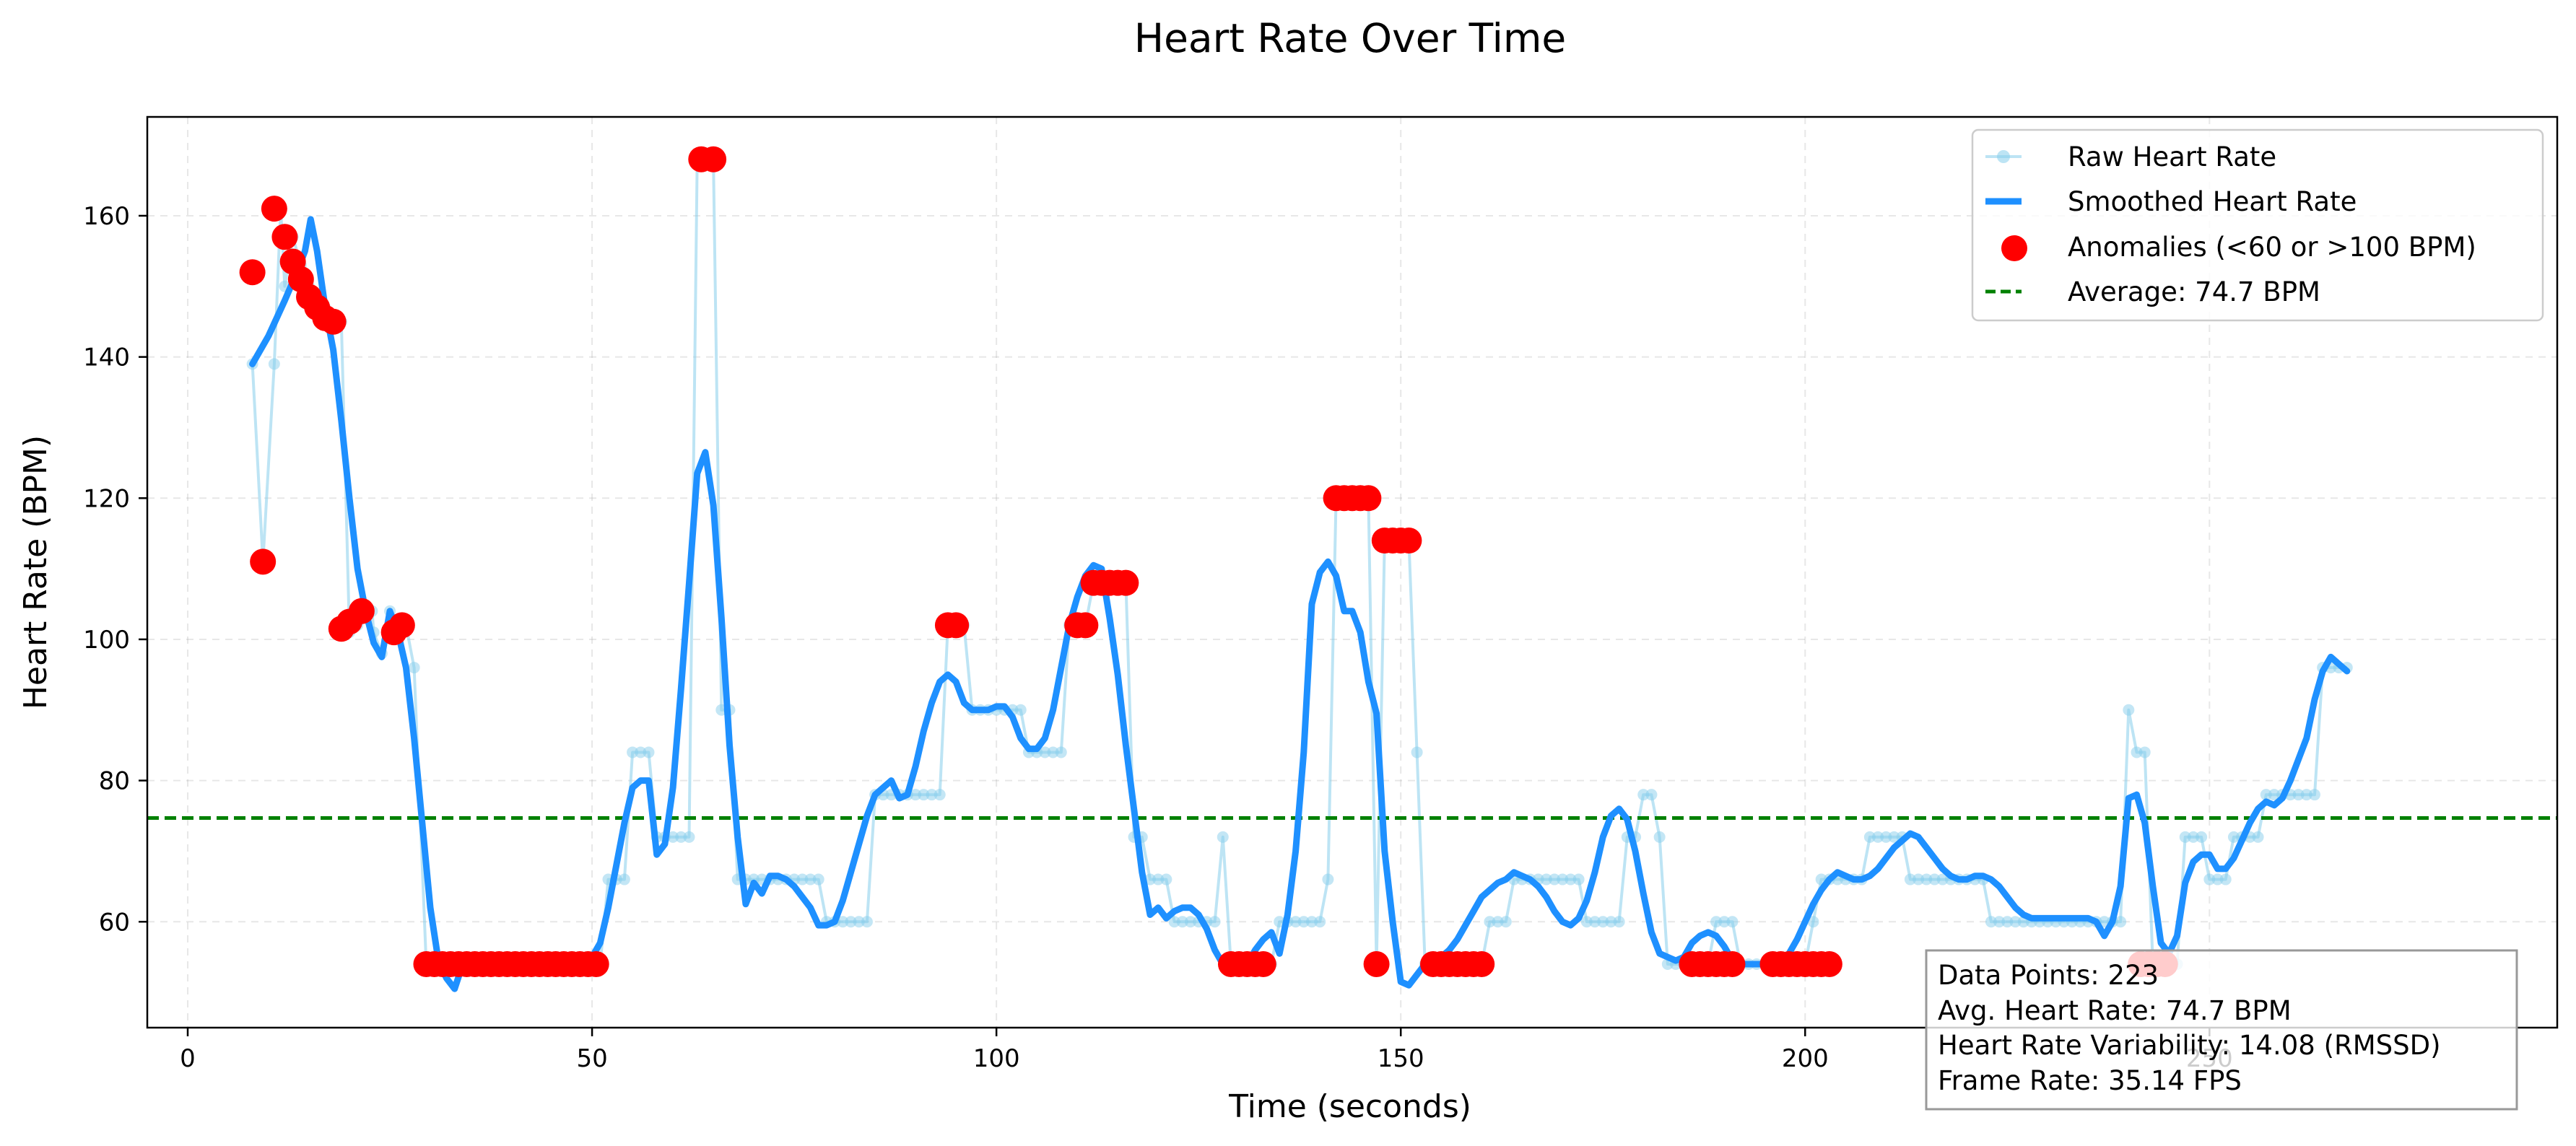  Describe the element at coordinates (2048, 976) in the screenshot. I see `stats-data-points: Data Points: 223` at that location.